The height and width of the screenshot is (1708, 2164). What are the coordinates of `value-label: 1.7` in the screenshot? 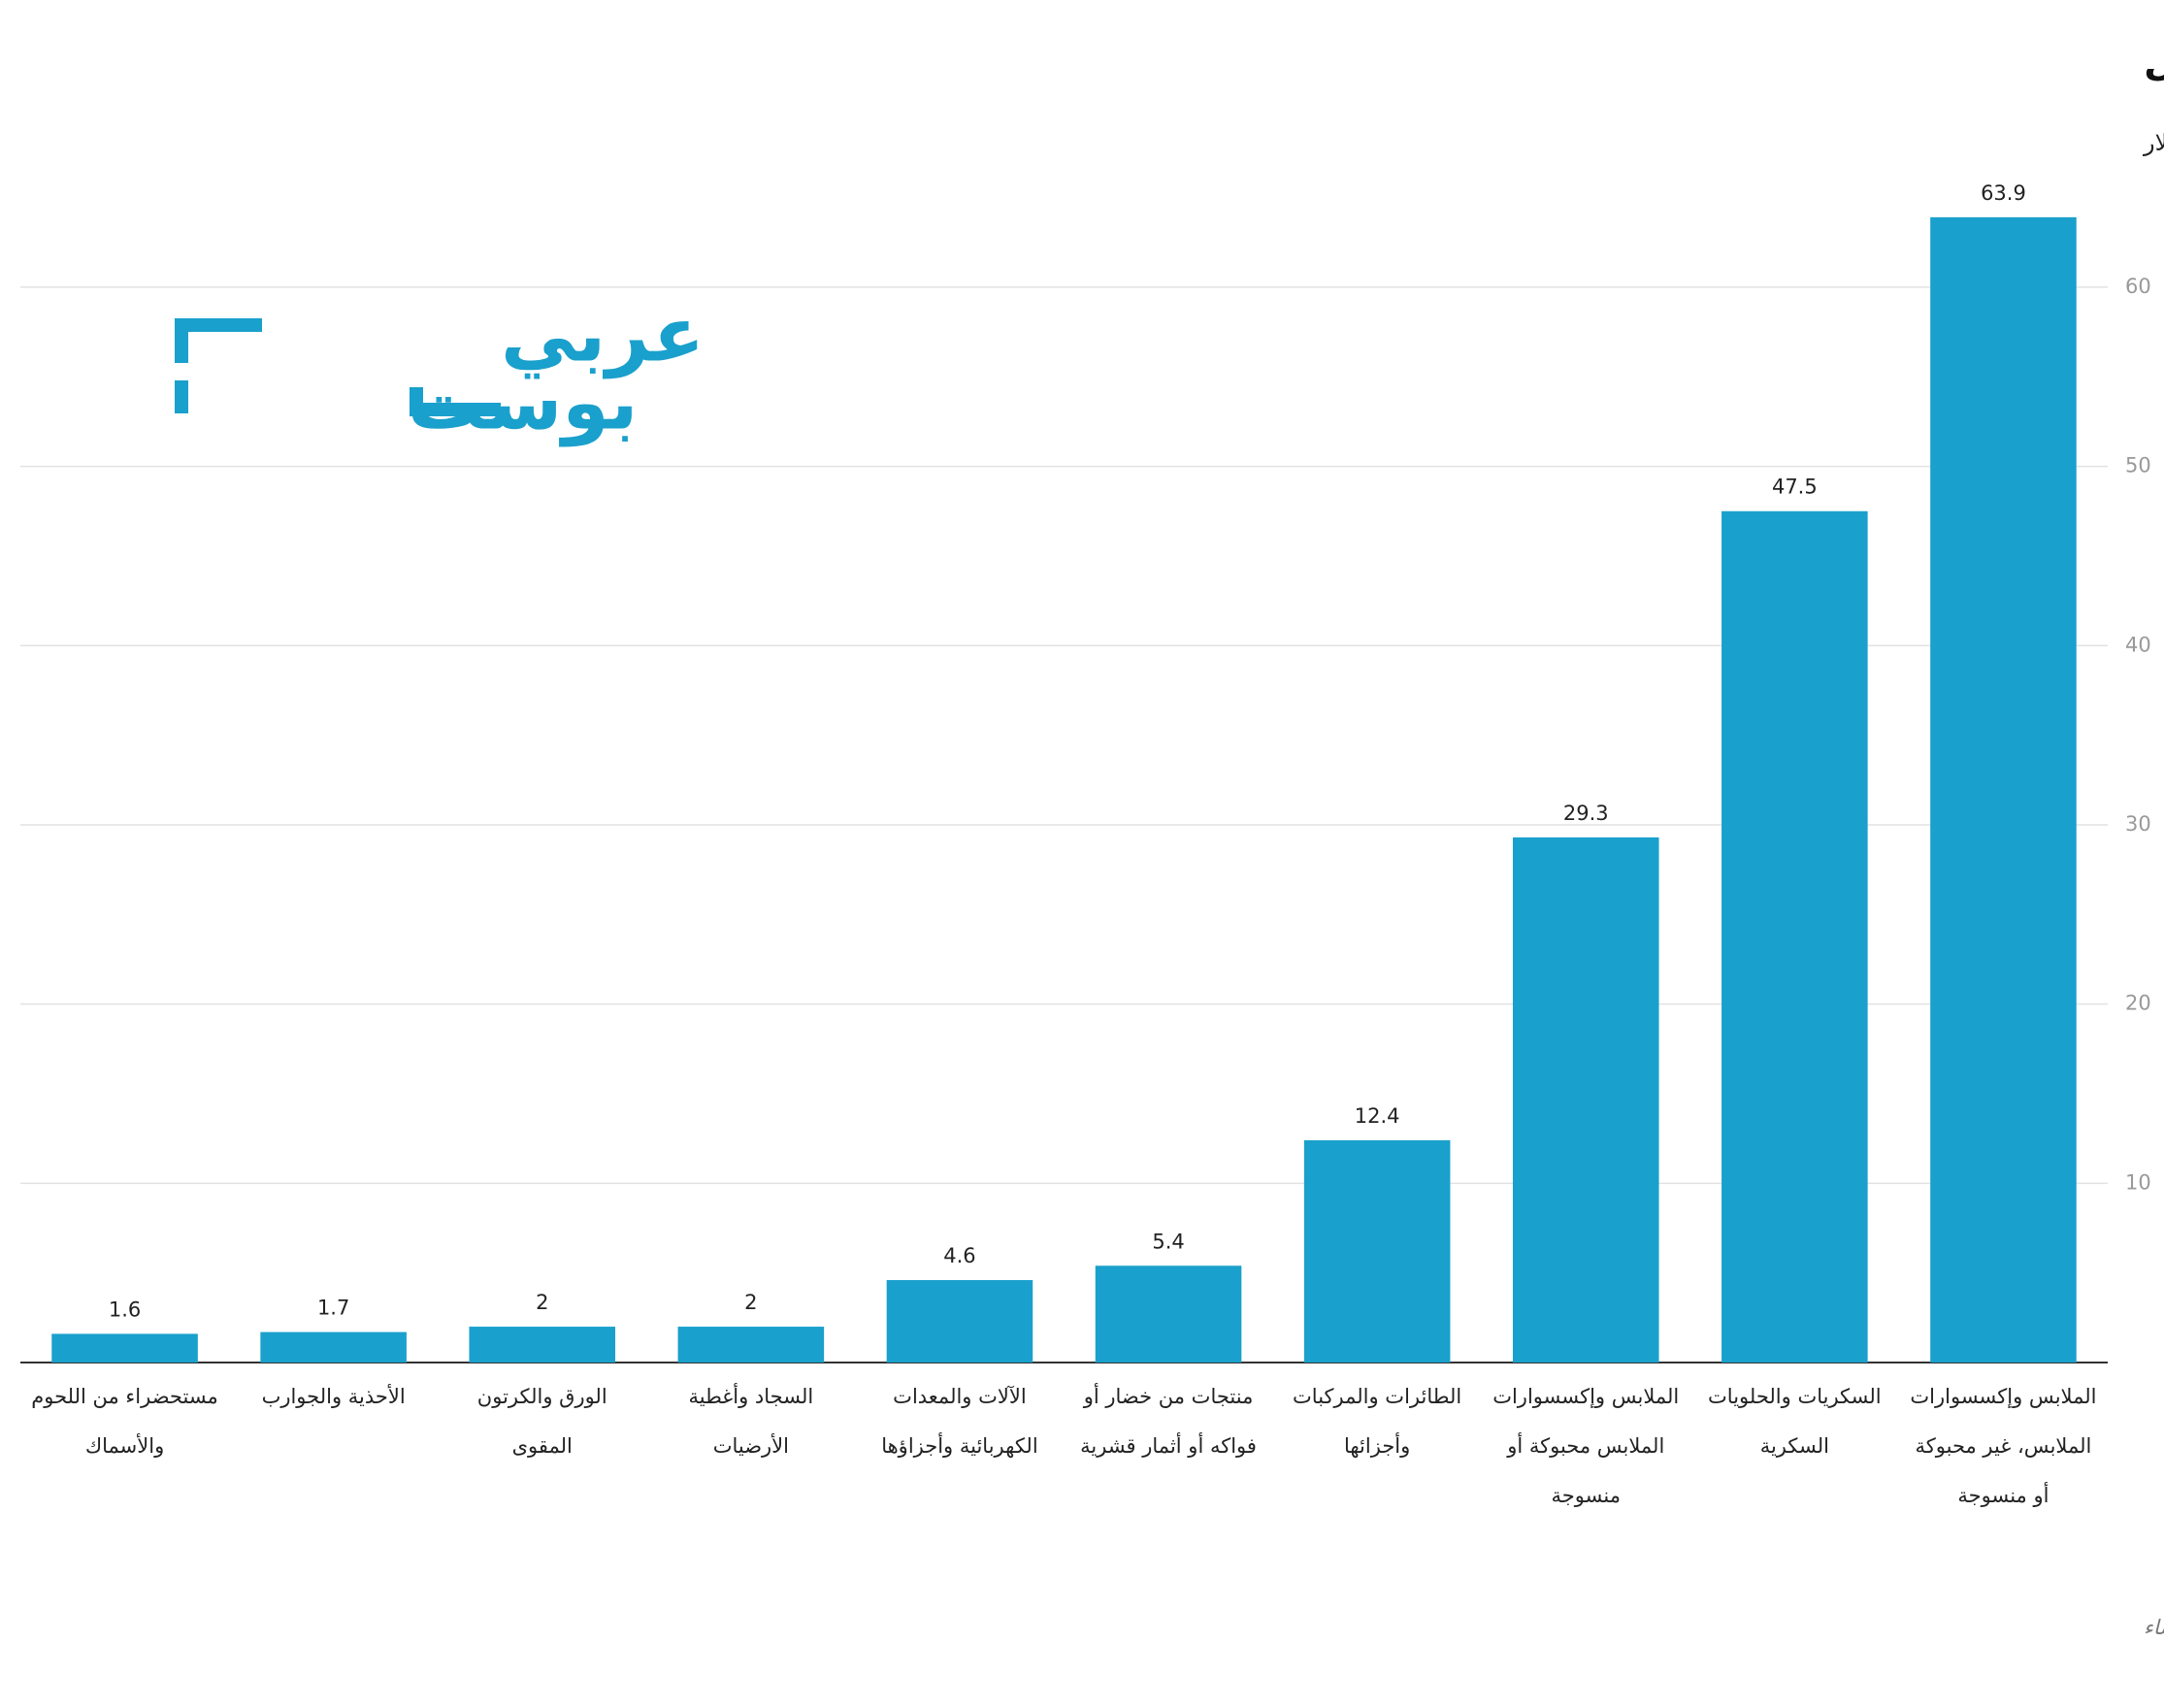 It's located at (333, 1308).